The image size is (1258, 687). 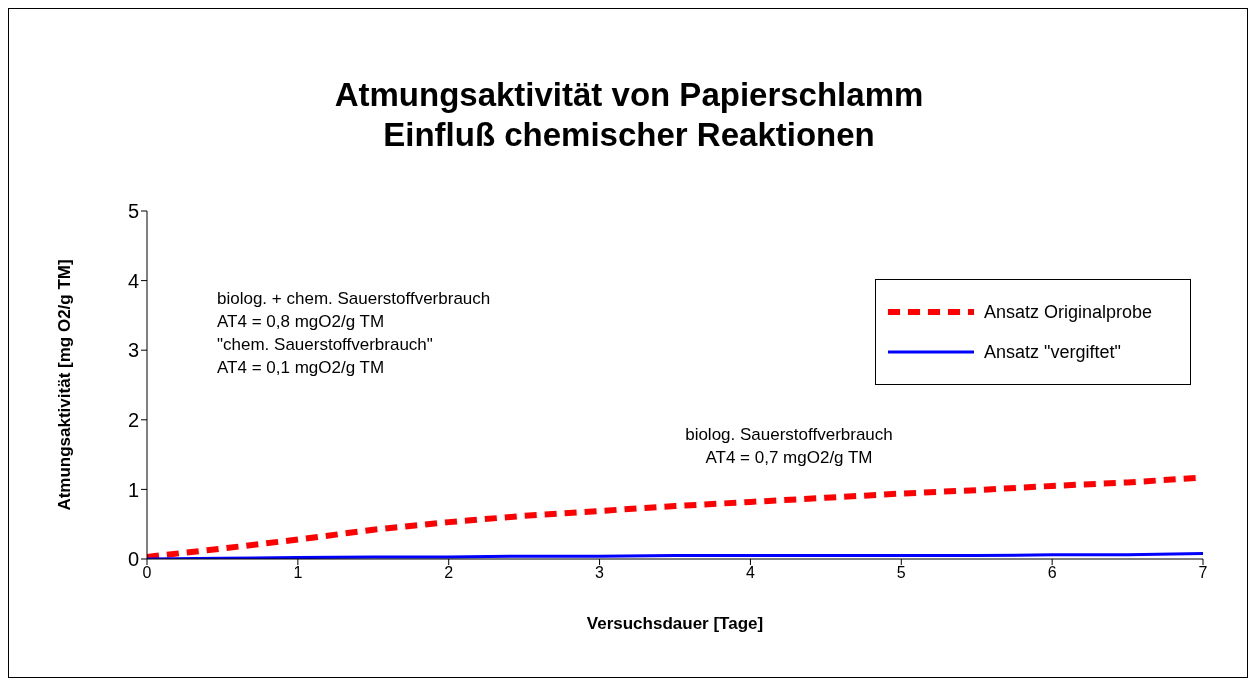 What do you see at coordinates (354, 333) in the screenshot?
I see `annotation: biolog. + chem. Sauerstoffverbrauch AT4 = 0,8 mgO2/g TM "chem. Sauerstoffverbrauch" AT4 = 0,1 mgO2/g TM` at bounding box center [354, 333].